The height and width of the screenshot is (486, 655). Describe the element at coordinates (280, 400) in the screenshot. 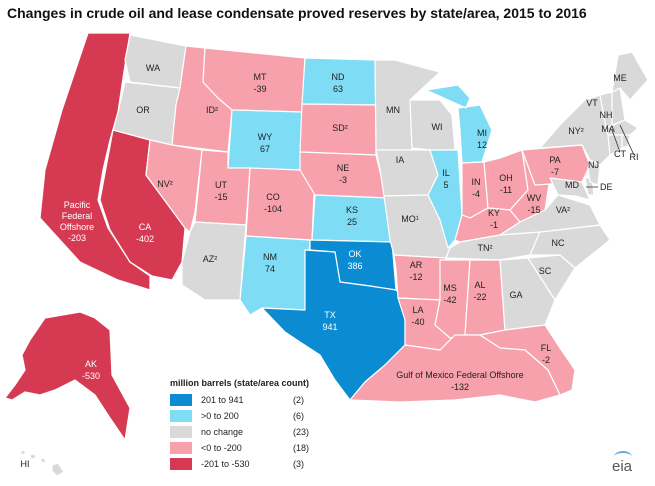

I see `legend-row: 201 to 941 (2)` at that location.